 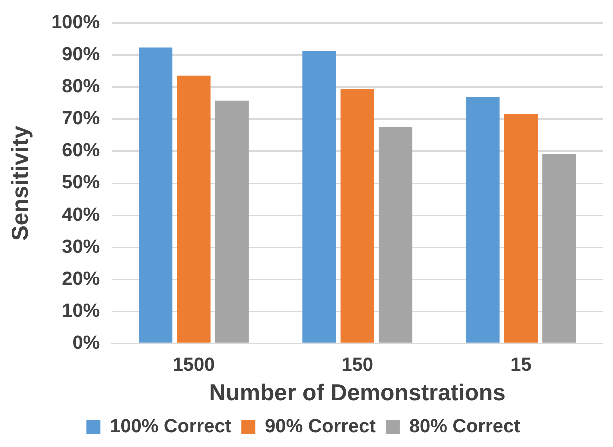 I want to click on y-tick-label: 40%, so click(x=81, y=215).